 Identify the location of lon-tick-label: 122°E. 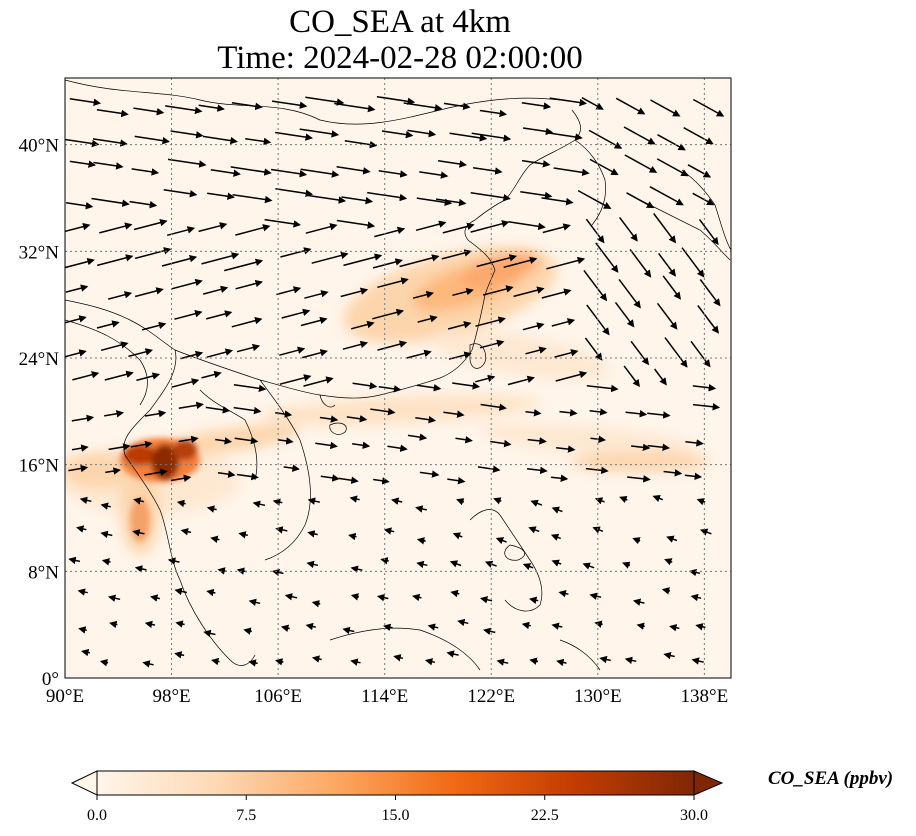
(491, 696).